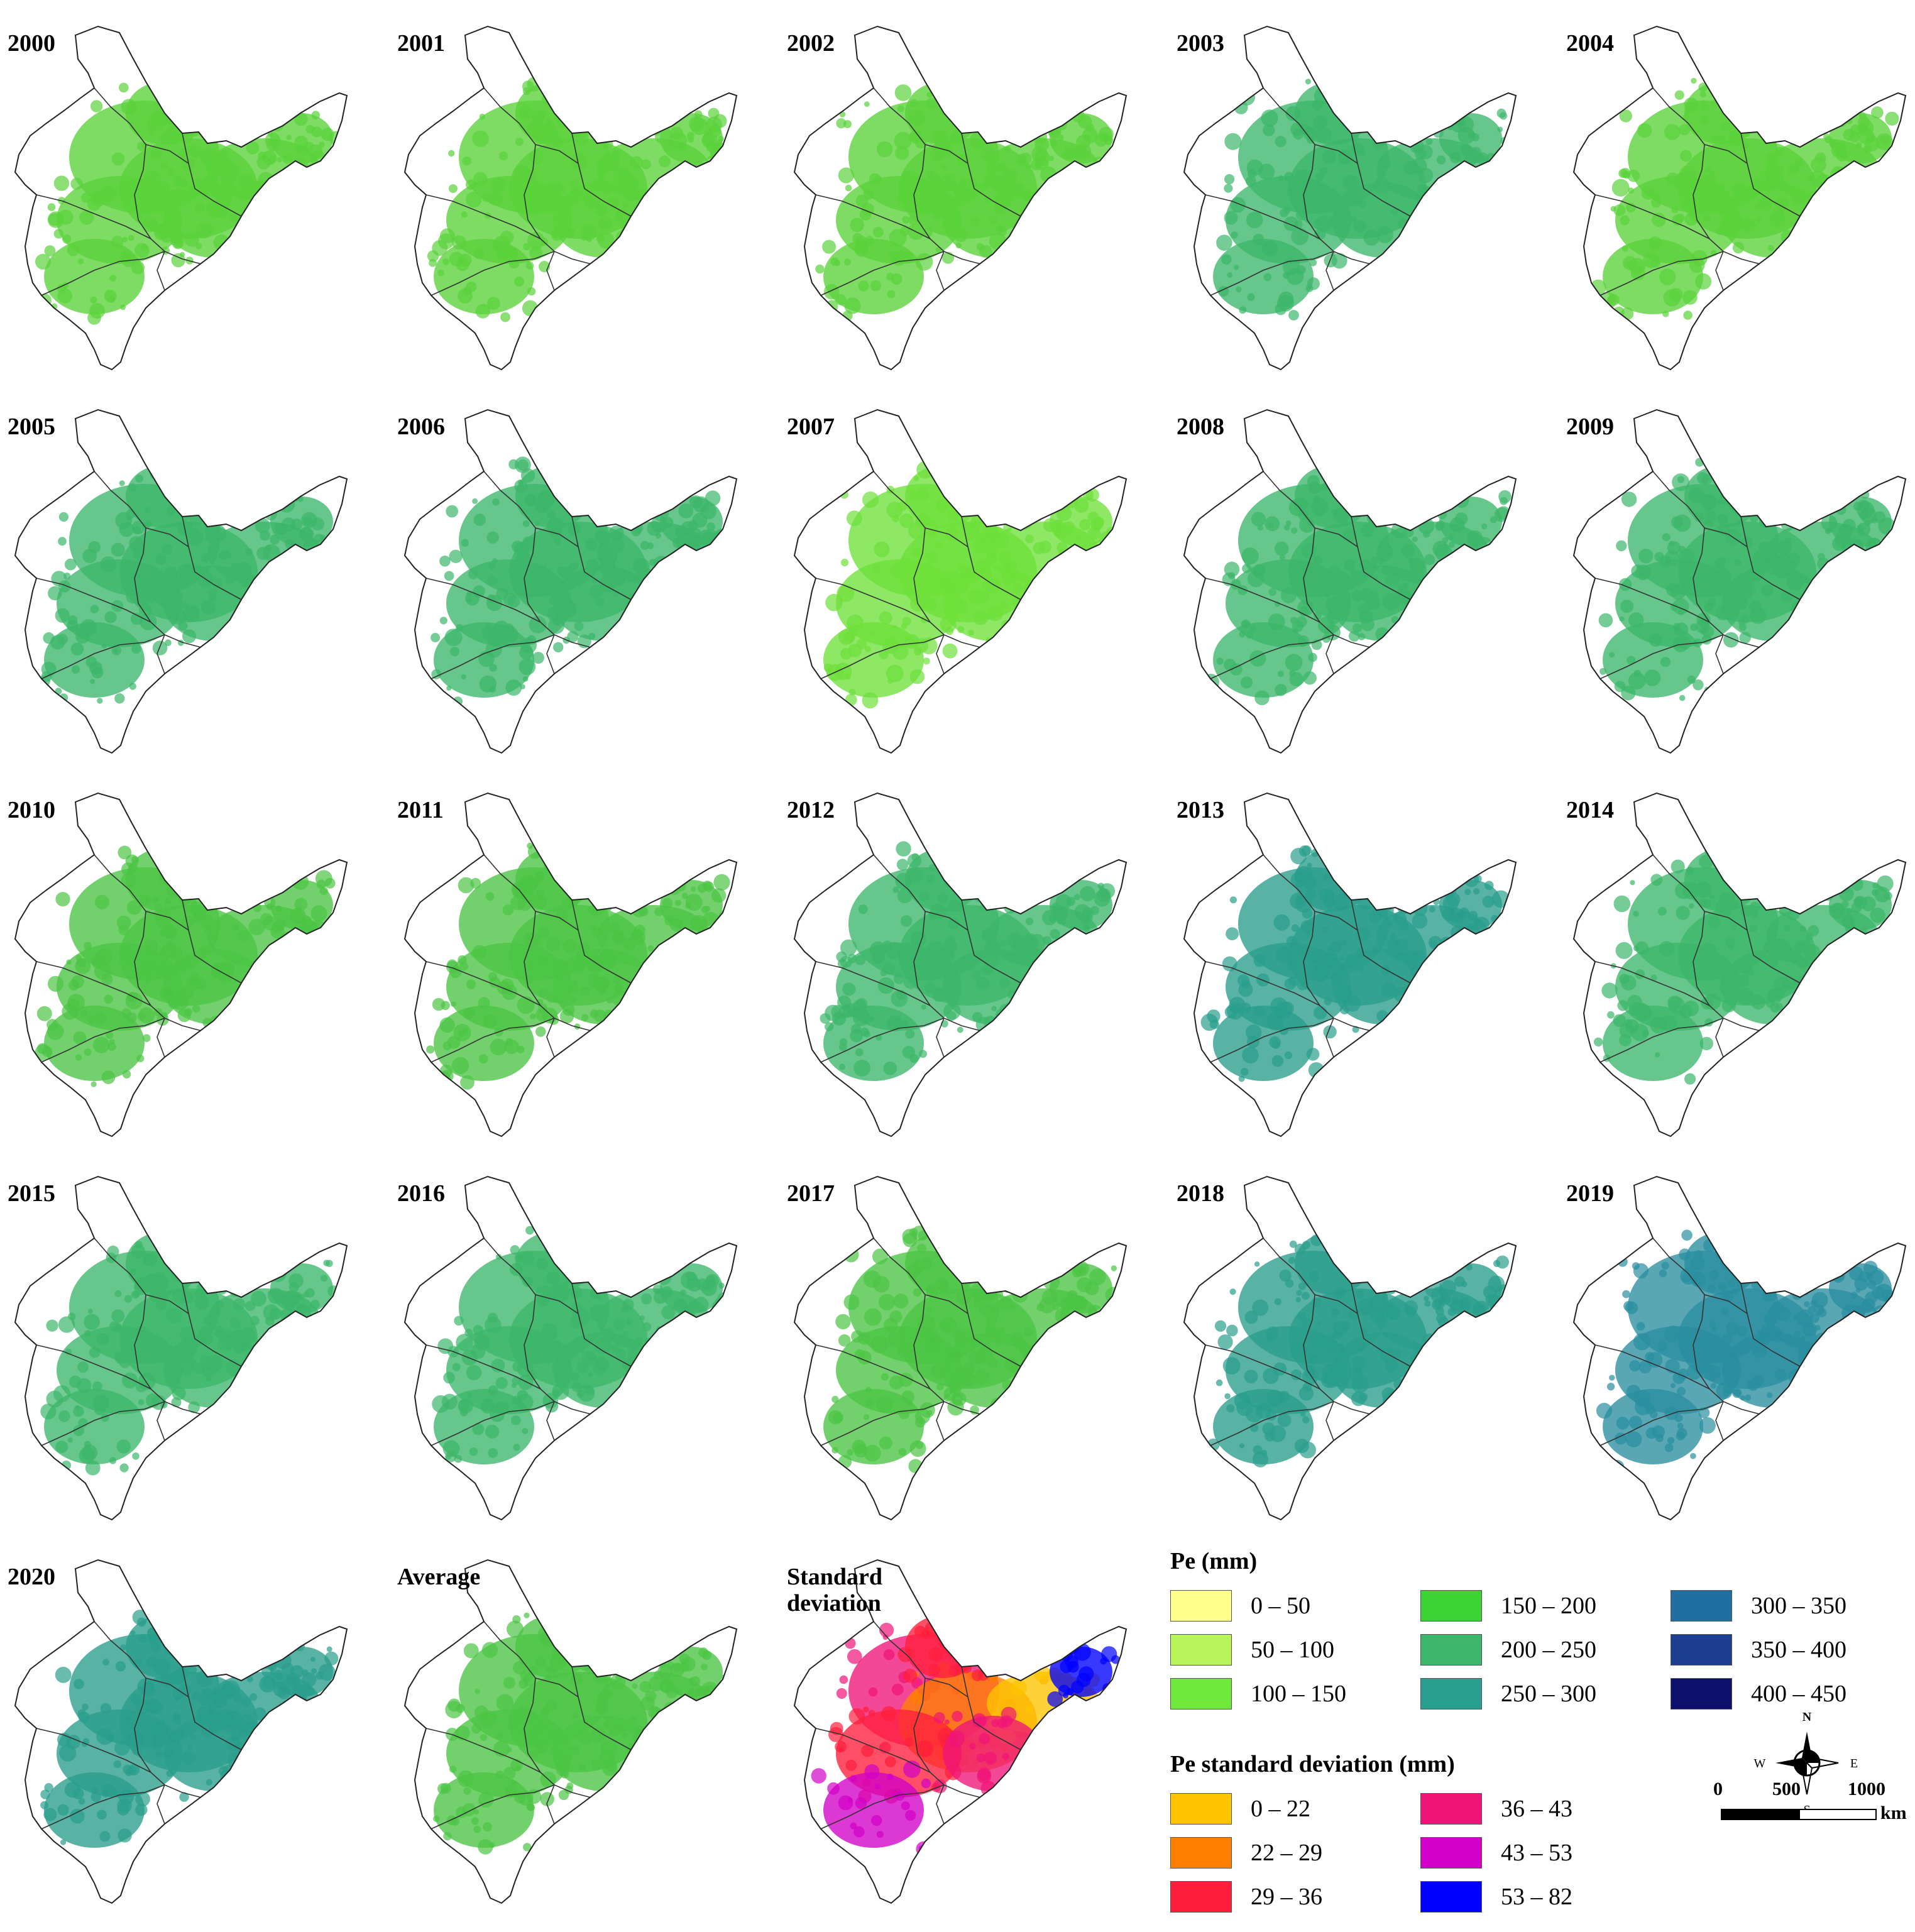 The image size is (1915, 1932). Describe the element at coordinates (421, 43) in the screenshot. I see `panel-label: 2001` at that location.